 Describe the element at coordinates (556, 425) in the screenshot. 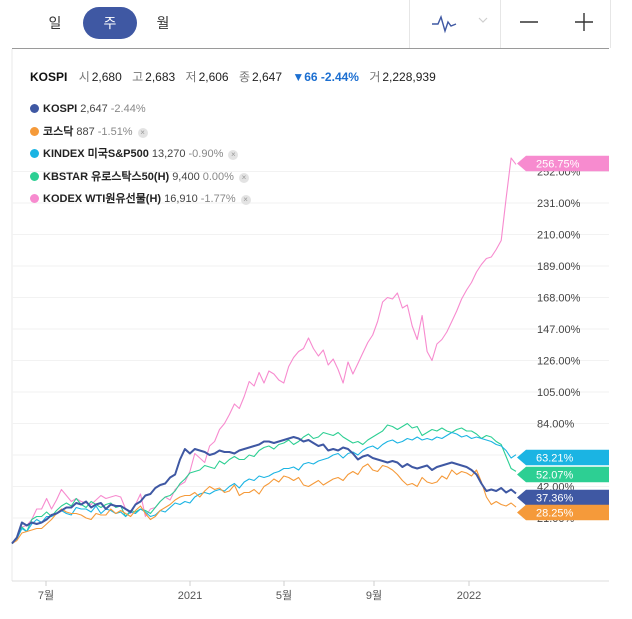

I see `y-tick-label: 84.00%` at that location.